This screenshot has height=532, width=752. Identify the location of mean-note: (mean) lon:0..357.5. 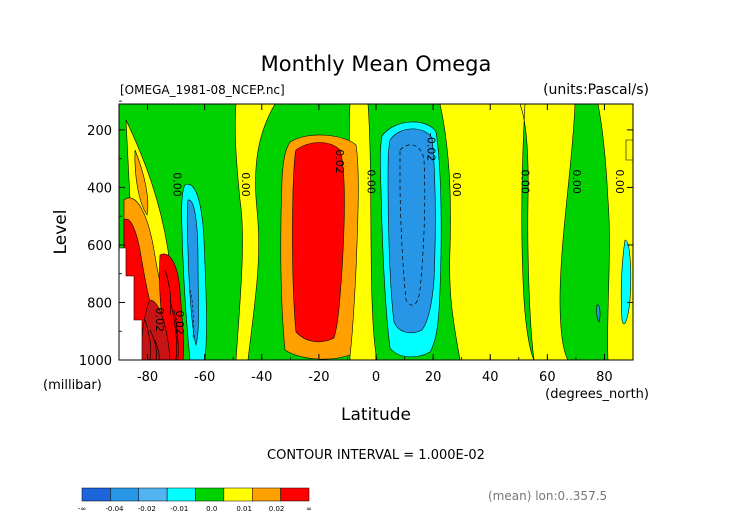
(547, 496).